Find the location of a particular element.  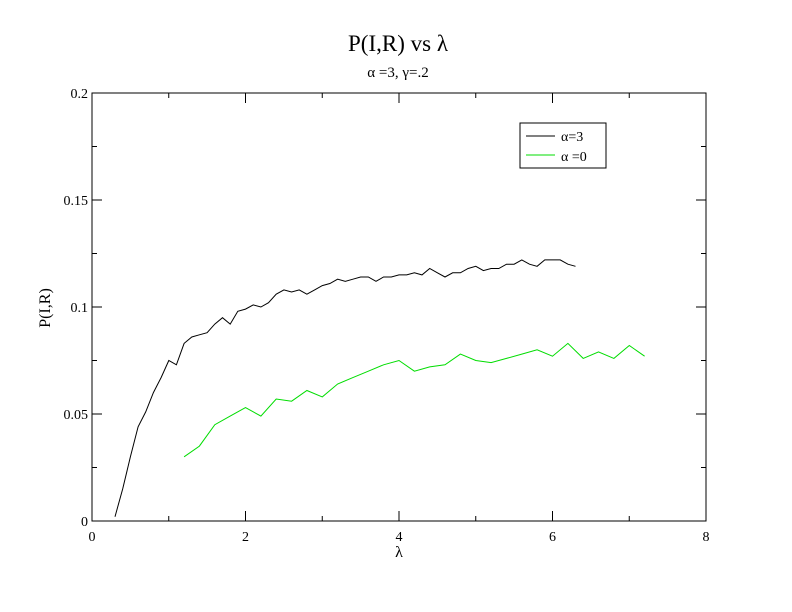

y-tick-label: 0.15 is located at coordinates (76, 201).